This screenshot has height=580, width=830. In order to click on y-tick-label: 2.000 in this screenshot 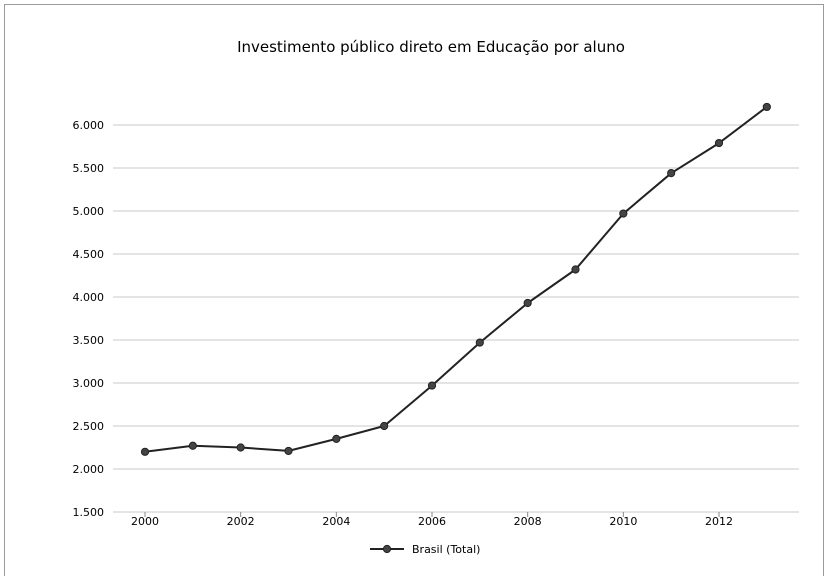, I will do `click(89, 469)`.